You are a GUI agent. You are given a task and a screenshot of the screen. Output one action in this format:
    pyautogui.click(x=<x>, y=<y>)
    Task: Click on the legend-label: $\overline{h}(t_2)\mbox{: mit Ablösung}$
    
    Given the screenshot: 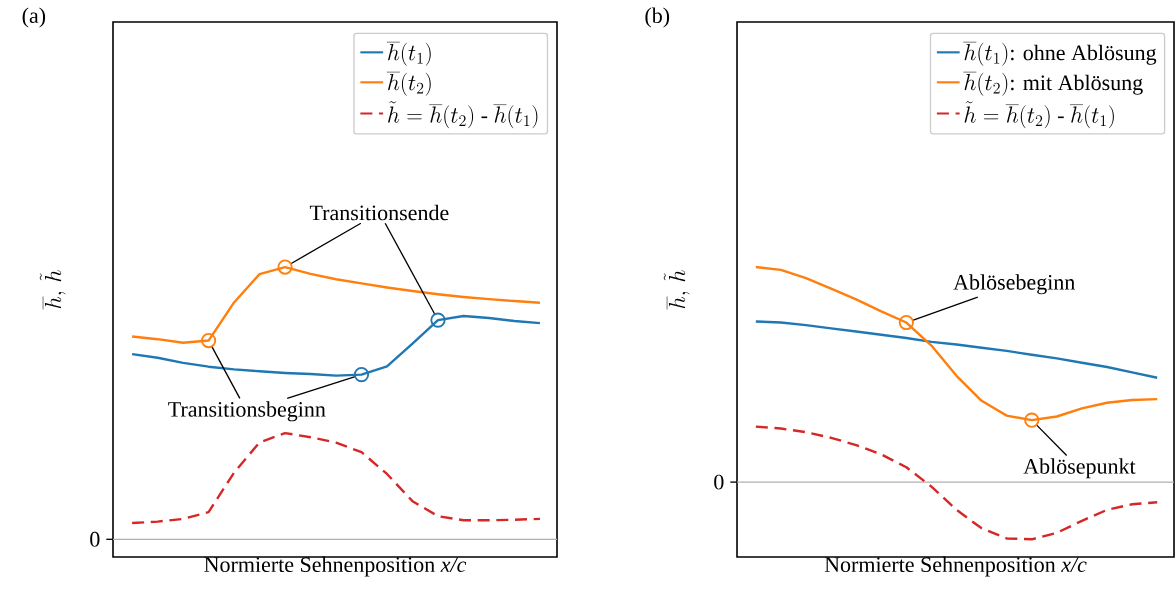 What is the action you would take?
    pyautogui.click(x=1053, y=84)
    